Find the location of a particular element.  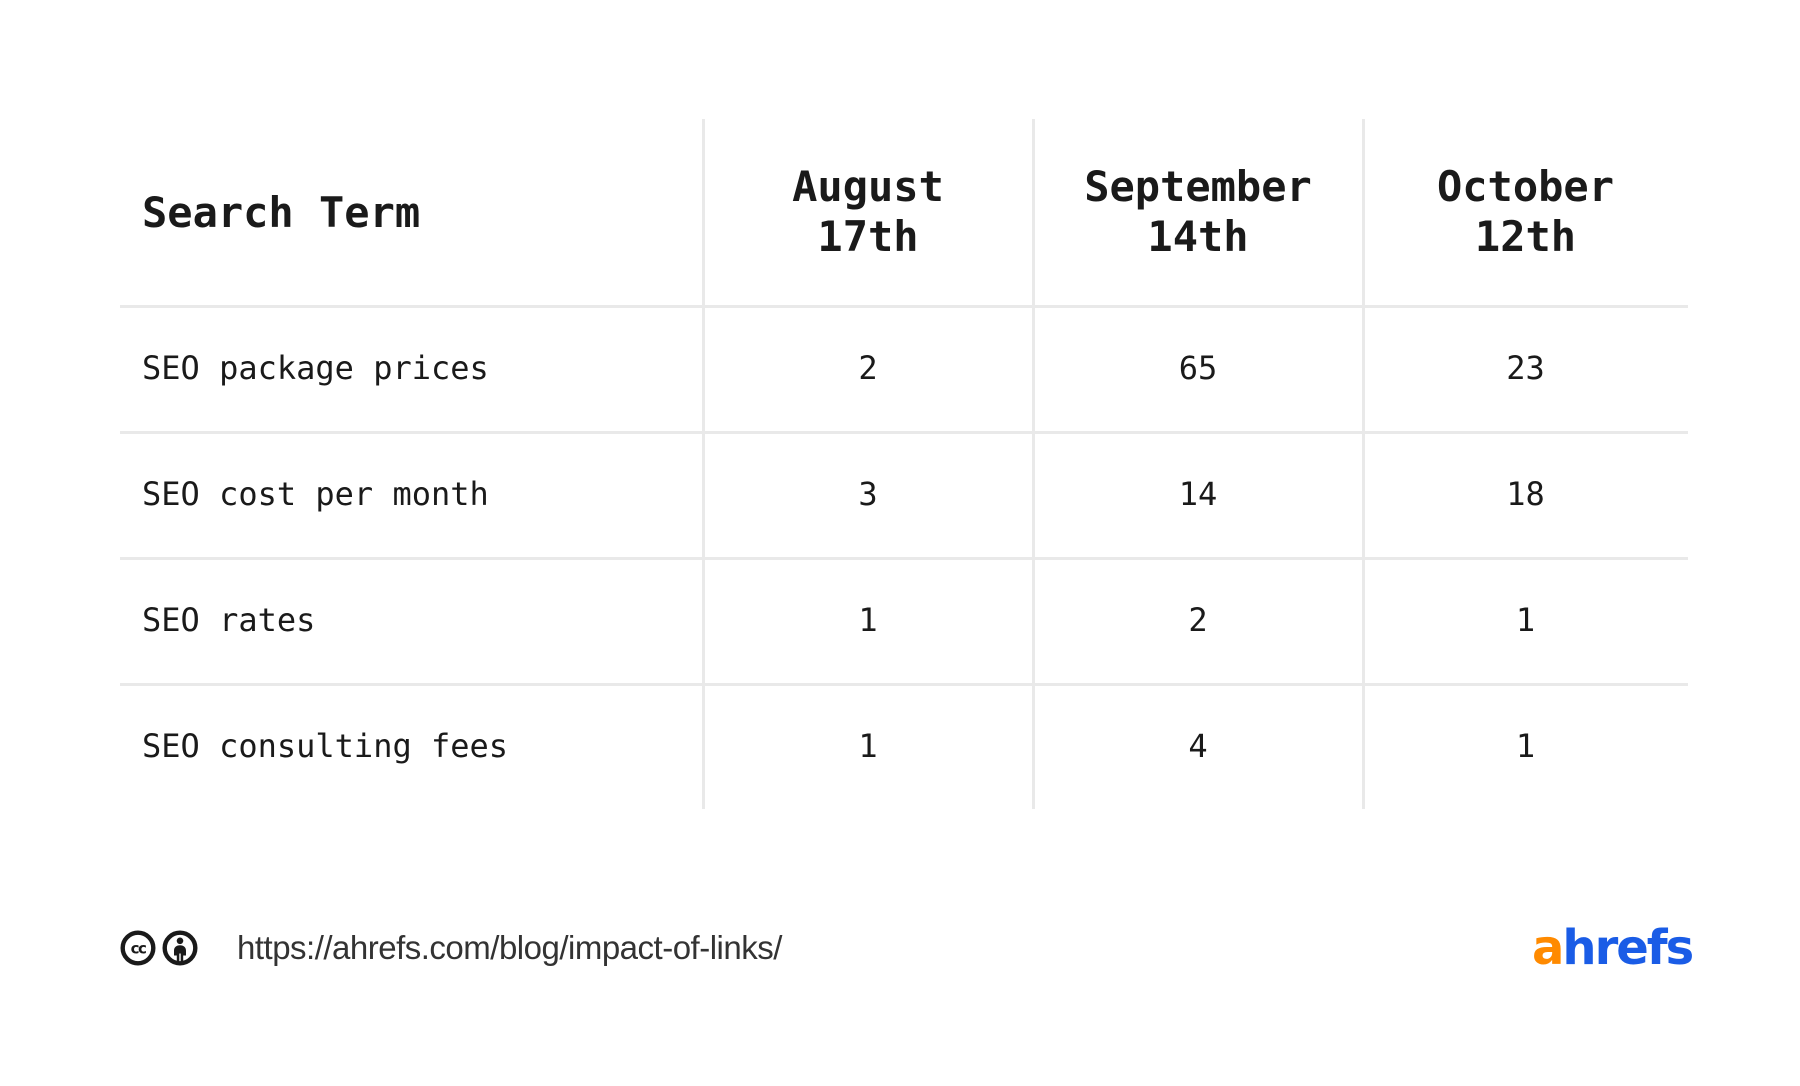

source-url: https://ahrefs.com/blog/impact-of-links/ is located at coordinates (509, 947).